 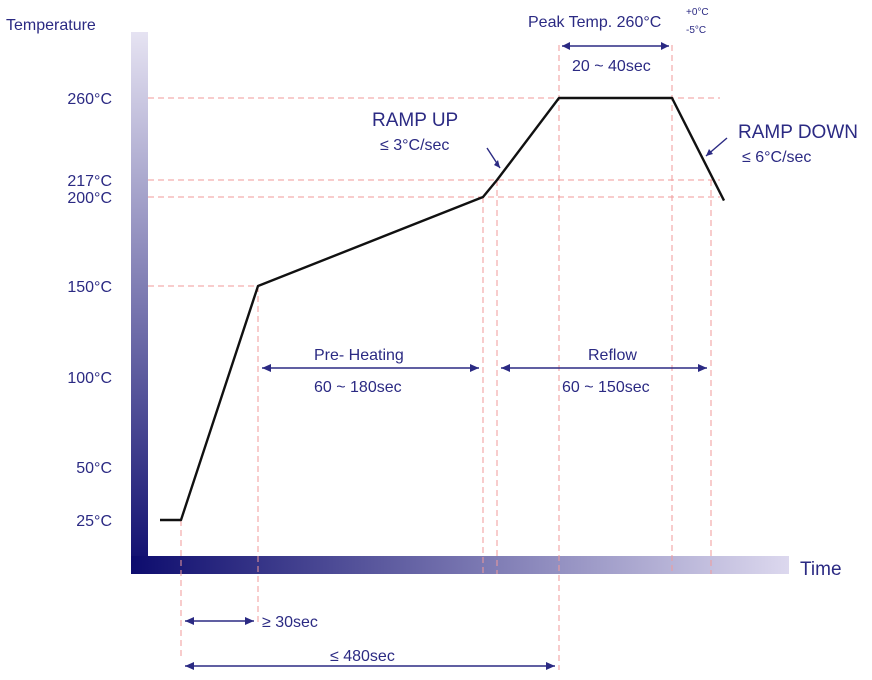 What do you see at coordinates (798, 132) in the screenshot?
I see `ramp-down-title: RAMP DOWN` at bounding box center [798, 132].